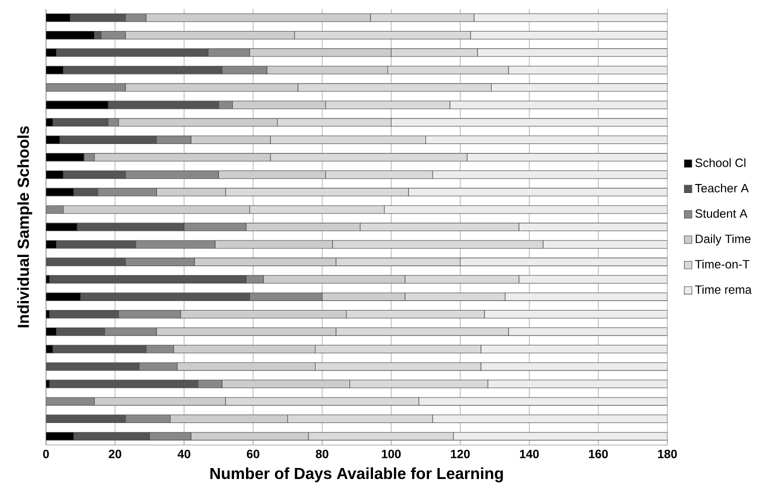 The image size is (768, 499). What do you see at coordinates (322, 454) in the screenshot?
I see `x-tick-label: 80` at bounding box center [322, 454].